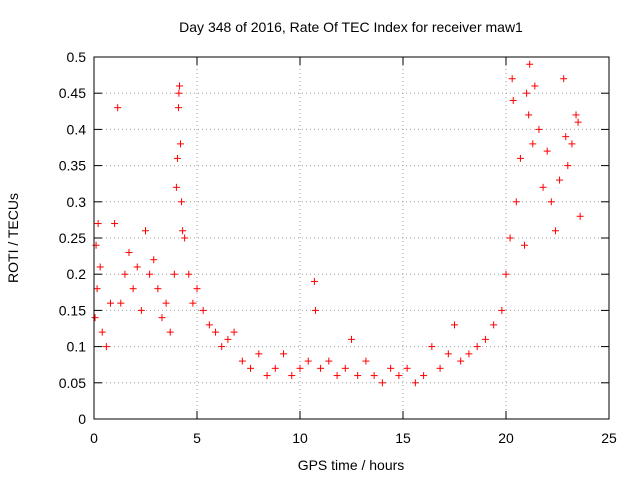  Describe the element at coordinates (351, 465) in the screenshot. I see `x-axis-label: GPS time / hours` at that location.